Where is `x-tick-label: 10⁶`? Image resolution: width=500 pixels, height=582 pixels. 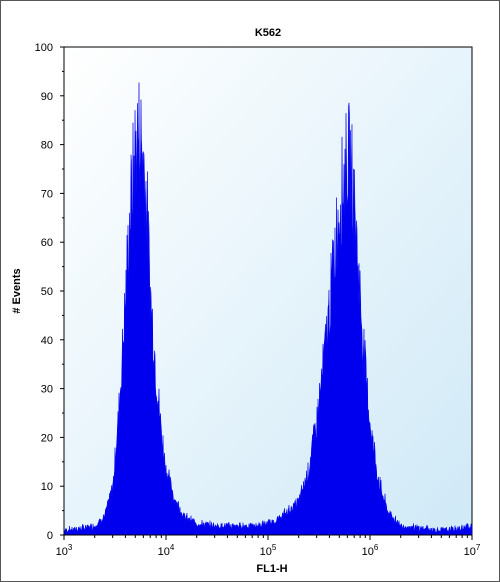 x-tick-label: 10⁶ is located at coordinates (370, 550).